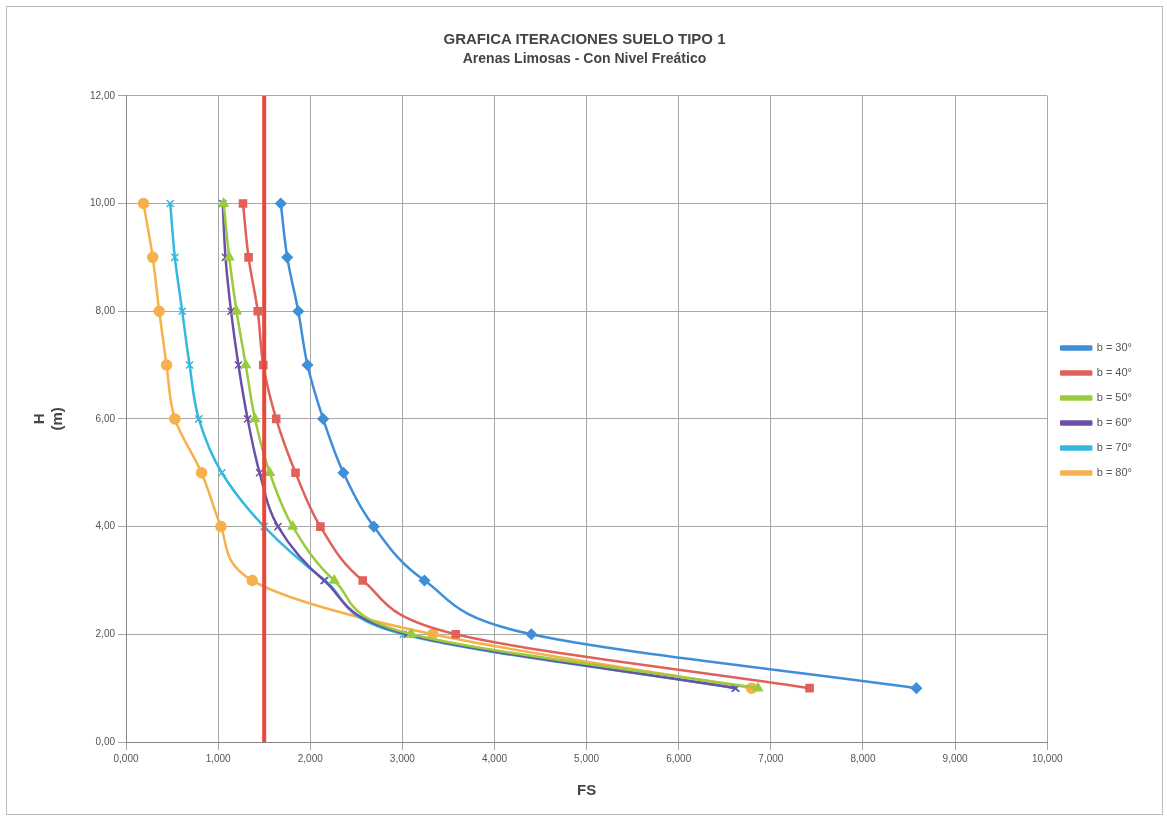 This screenshot has height=819, width=1167. What do you see at coordinates (1047, 758) in the screenshot?
I see `x-tick-label: 10,000` at bounding box center [1047, 758].